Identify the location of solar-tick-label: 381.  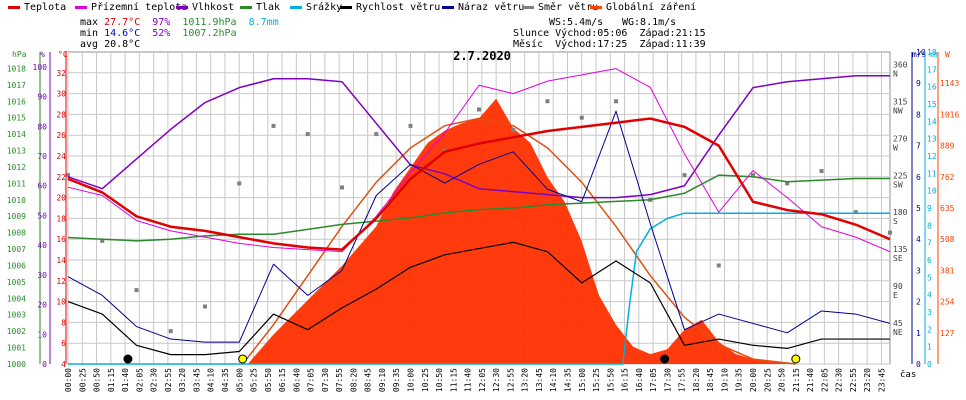
(947, 270).